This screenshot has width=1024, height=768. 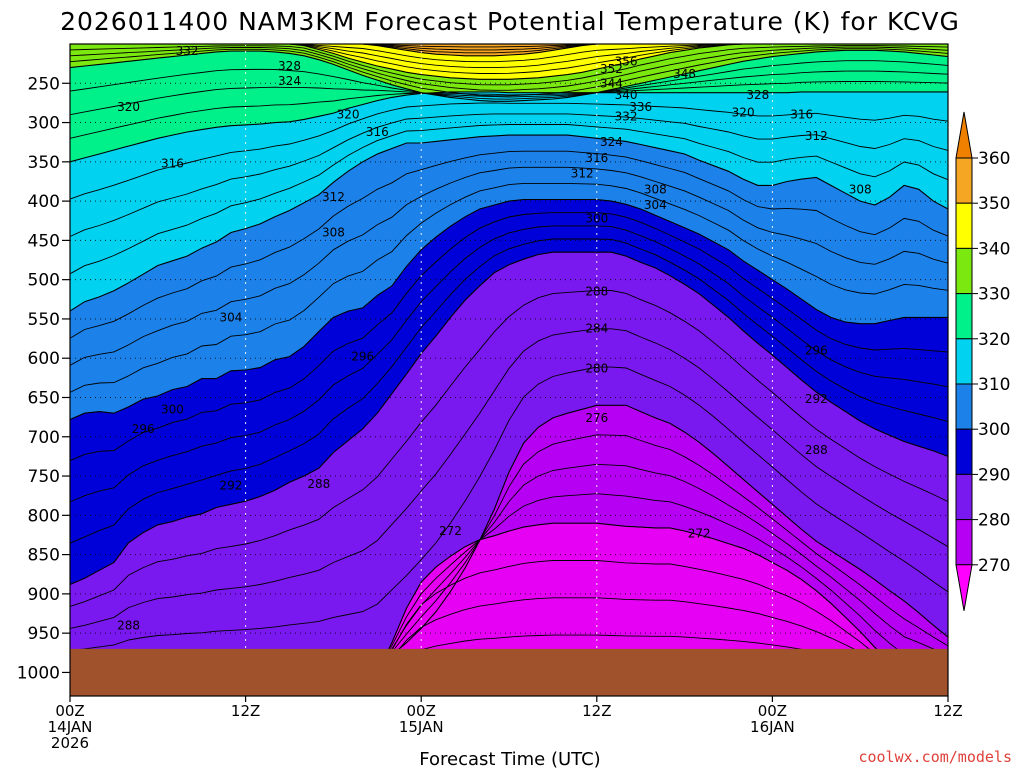 What do you see at coordinates (44, 281) in the screenshot?
I see `y-tick-label: 500` at bounding box center [44, 281].